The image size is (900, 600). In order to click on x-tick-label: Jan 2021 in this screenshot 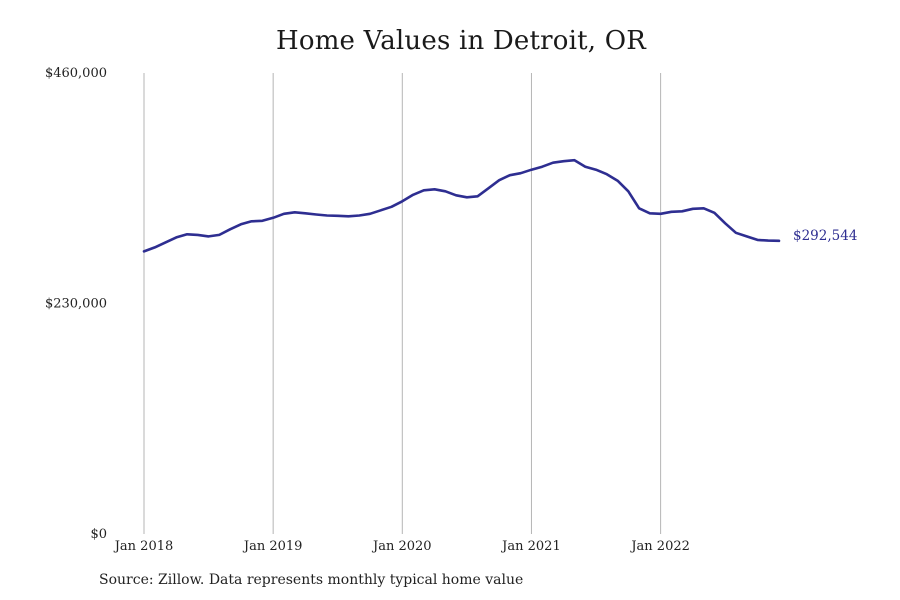, I will do `click(530, 546)`.